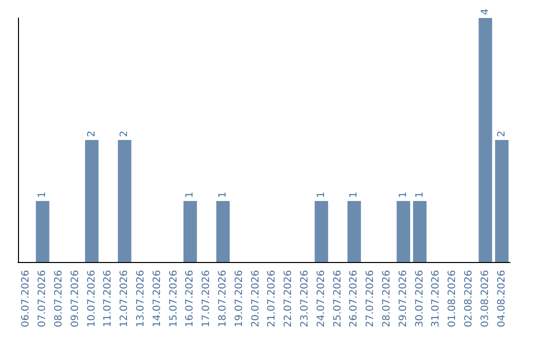  I want to click on x-tick-label: 27.07.2026, so click(370, 299).